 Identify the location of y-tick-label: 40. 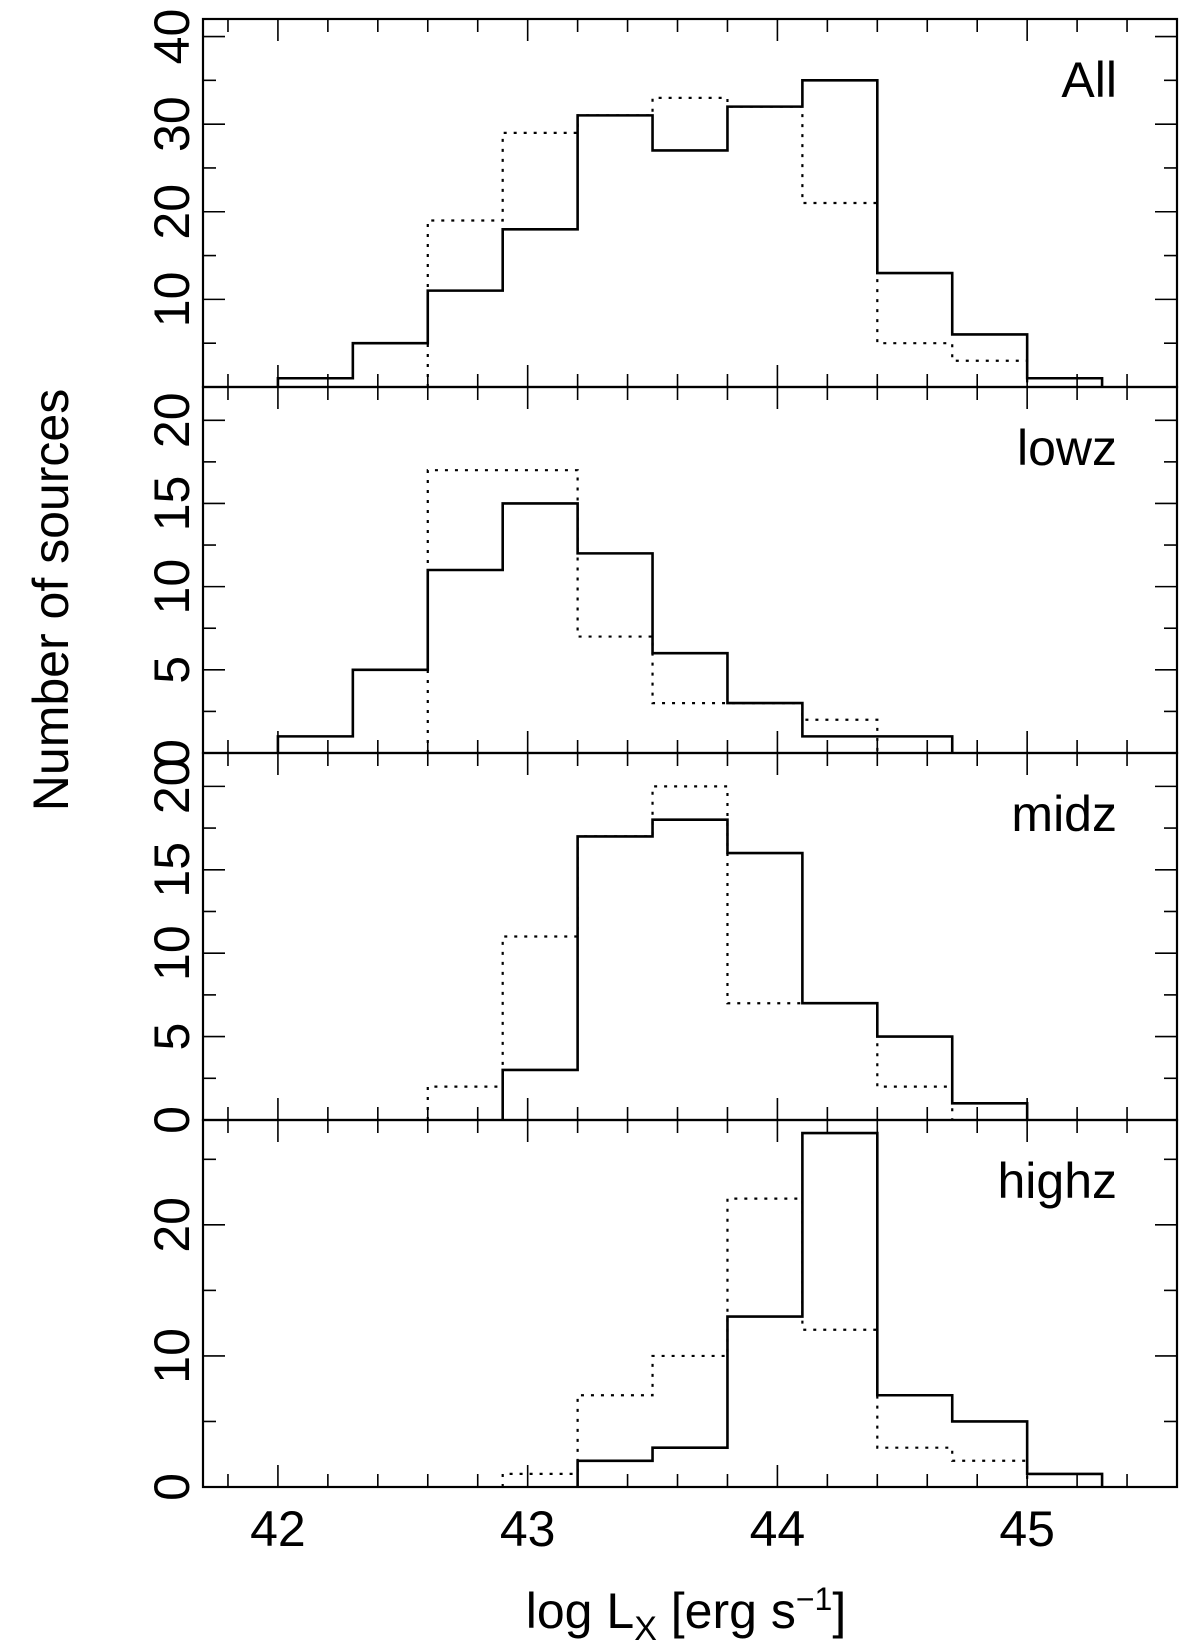
(172, 37).